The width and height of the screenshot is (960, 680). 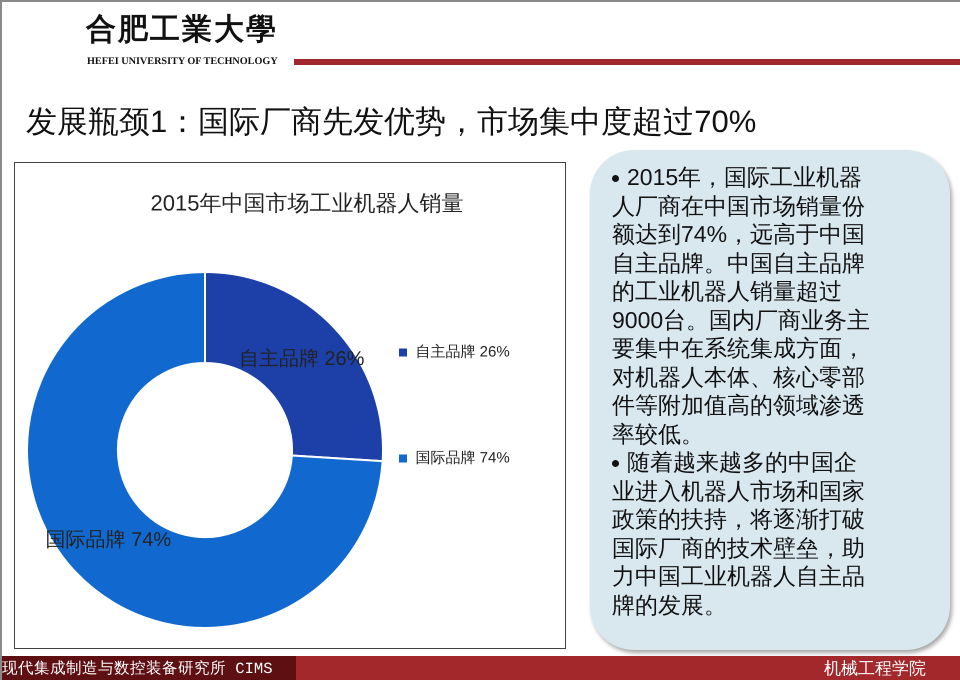 I want to click on text: 合肥工業大學, so click(x=182, y=30).